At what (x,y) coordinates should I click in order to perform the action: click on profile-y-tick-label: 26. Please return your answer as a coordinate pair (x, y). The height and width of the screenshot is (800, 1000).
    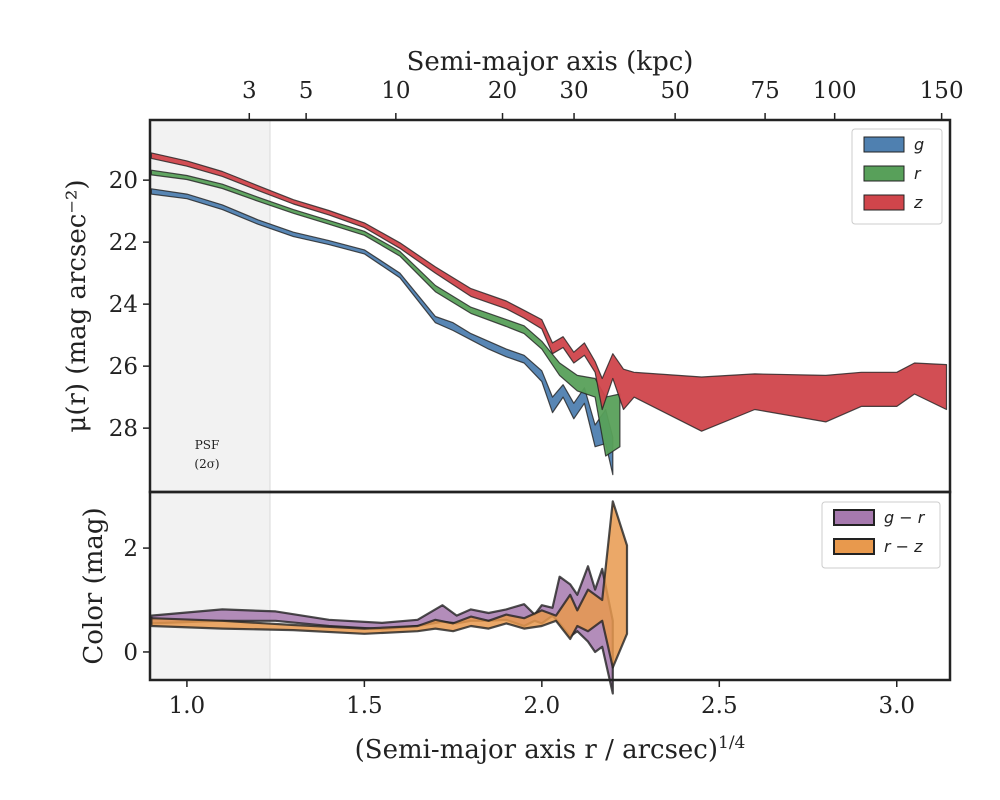
    Looking at the image, I should click on (123, 367).